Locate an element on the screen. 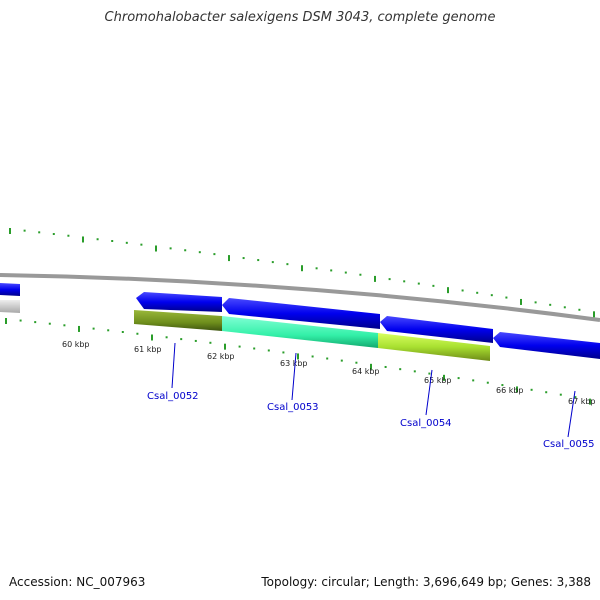 Image resolution: width=600 pixels, height=600 pixels. genome-backbone is located at coordinates (300, 297).